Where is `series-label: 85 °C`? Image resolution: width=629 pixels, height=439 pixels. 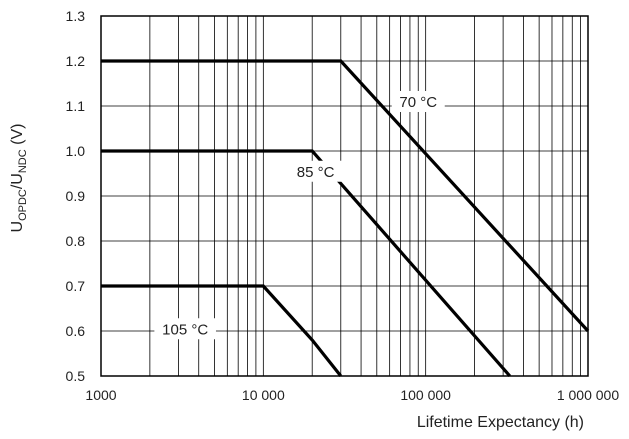
series-label: 85 °C is located at coordinates (316, 172).